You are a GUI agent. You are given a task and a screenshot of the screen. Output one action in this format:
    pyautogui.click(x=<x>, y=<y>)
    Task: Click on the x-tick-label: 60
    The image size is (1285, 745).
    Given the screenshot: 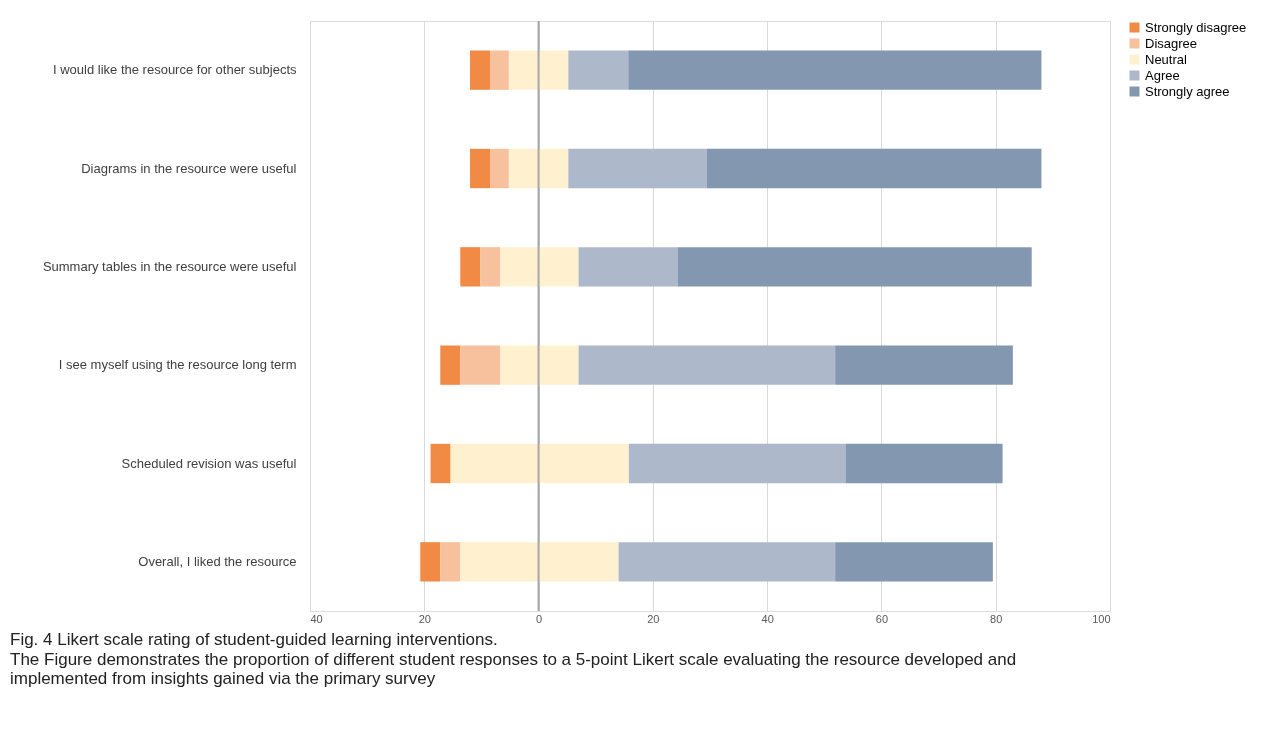 What is the action you would take?
    pyautogui.click(x=882, y=618)
    